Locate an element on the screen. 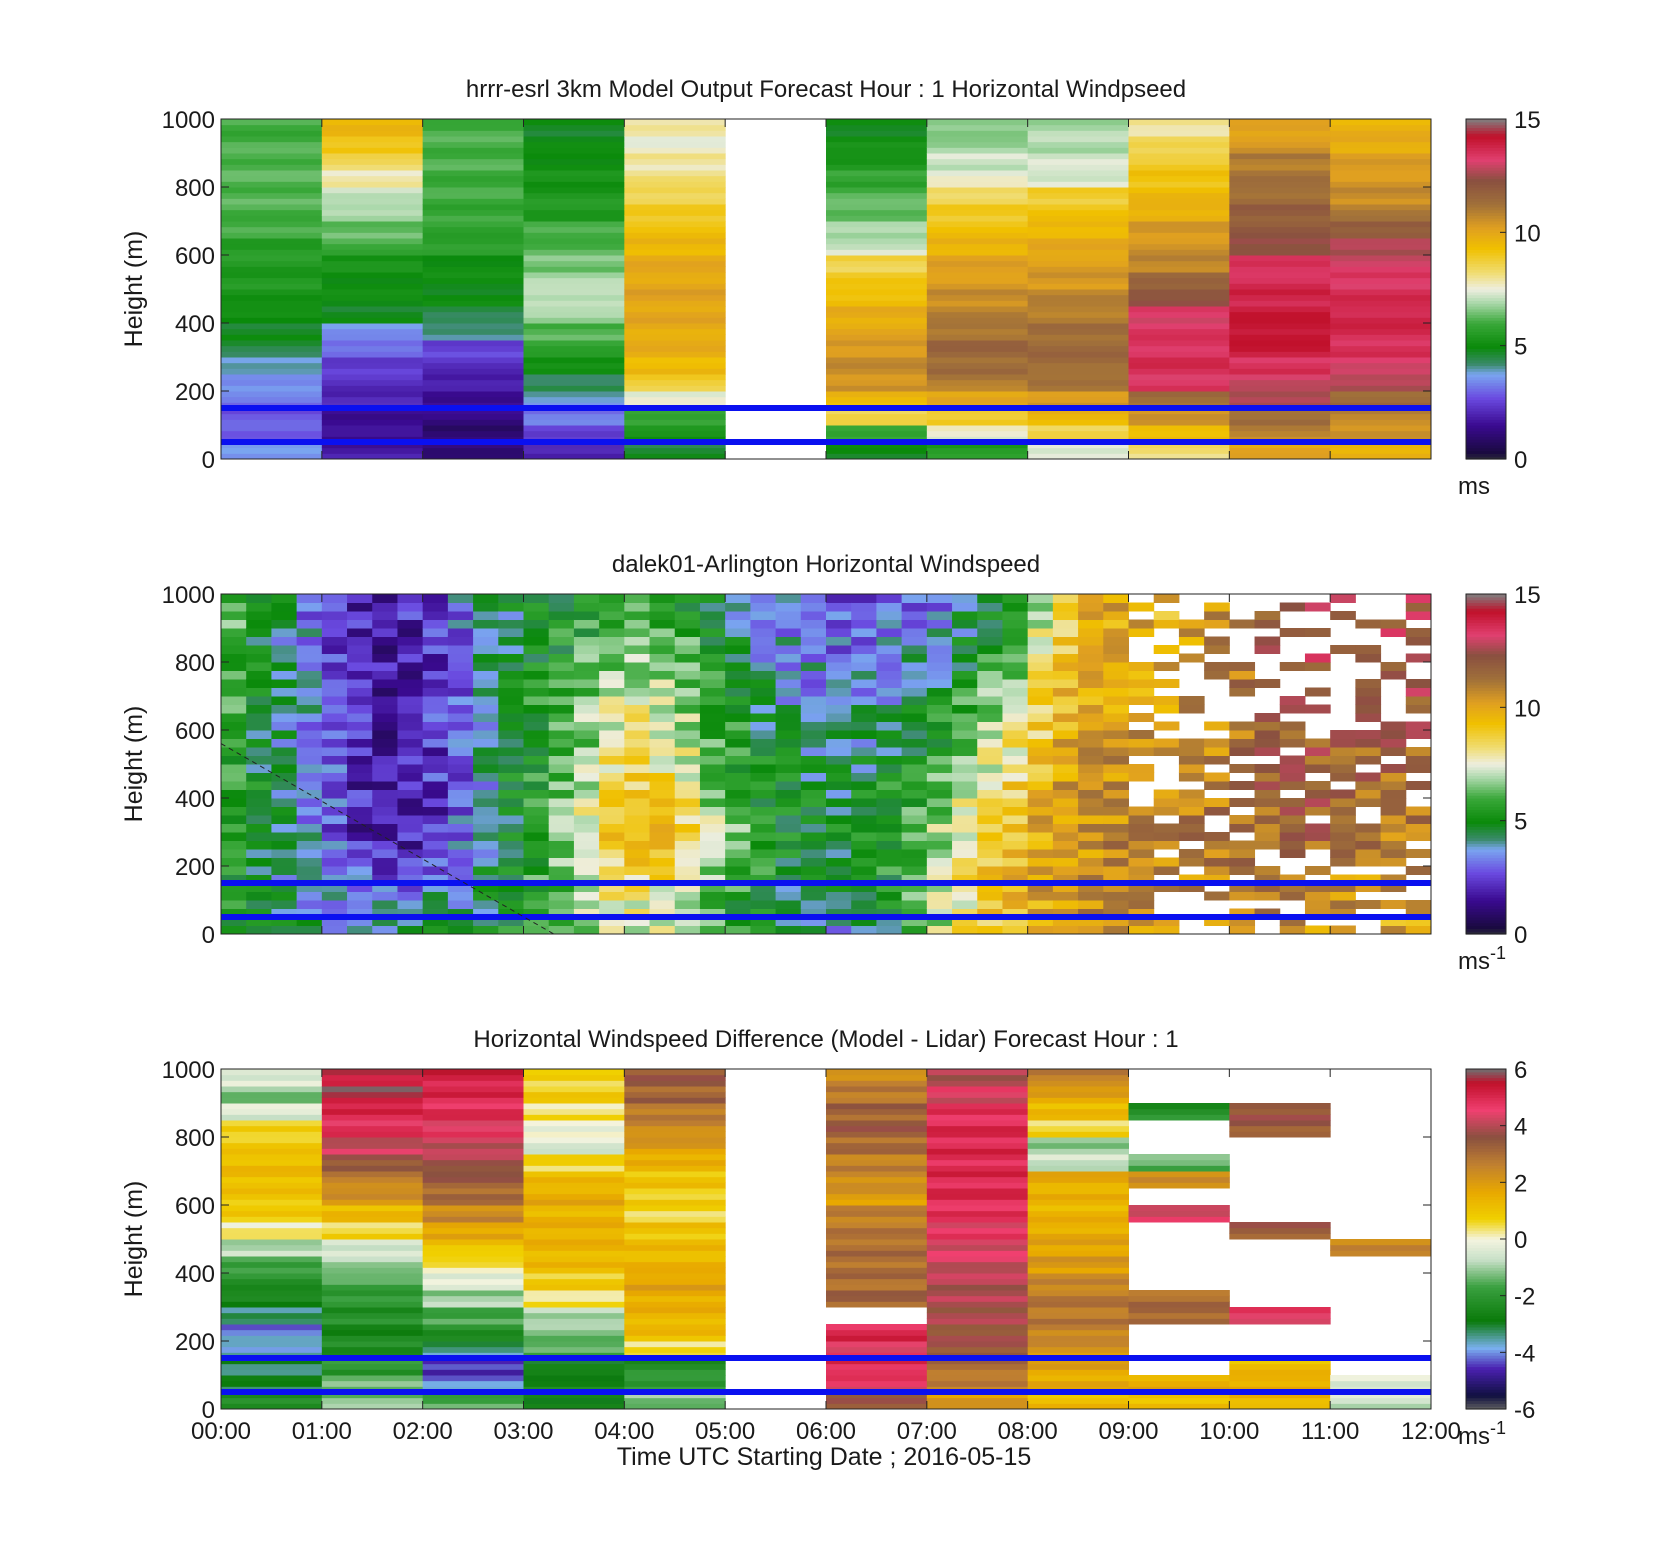  x-tick-label: 06:00 is located at coordinates (826, 1431).